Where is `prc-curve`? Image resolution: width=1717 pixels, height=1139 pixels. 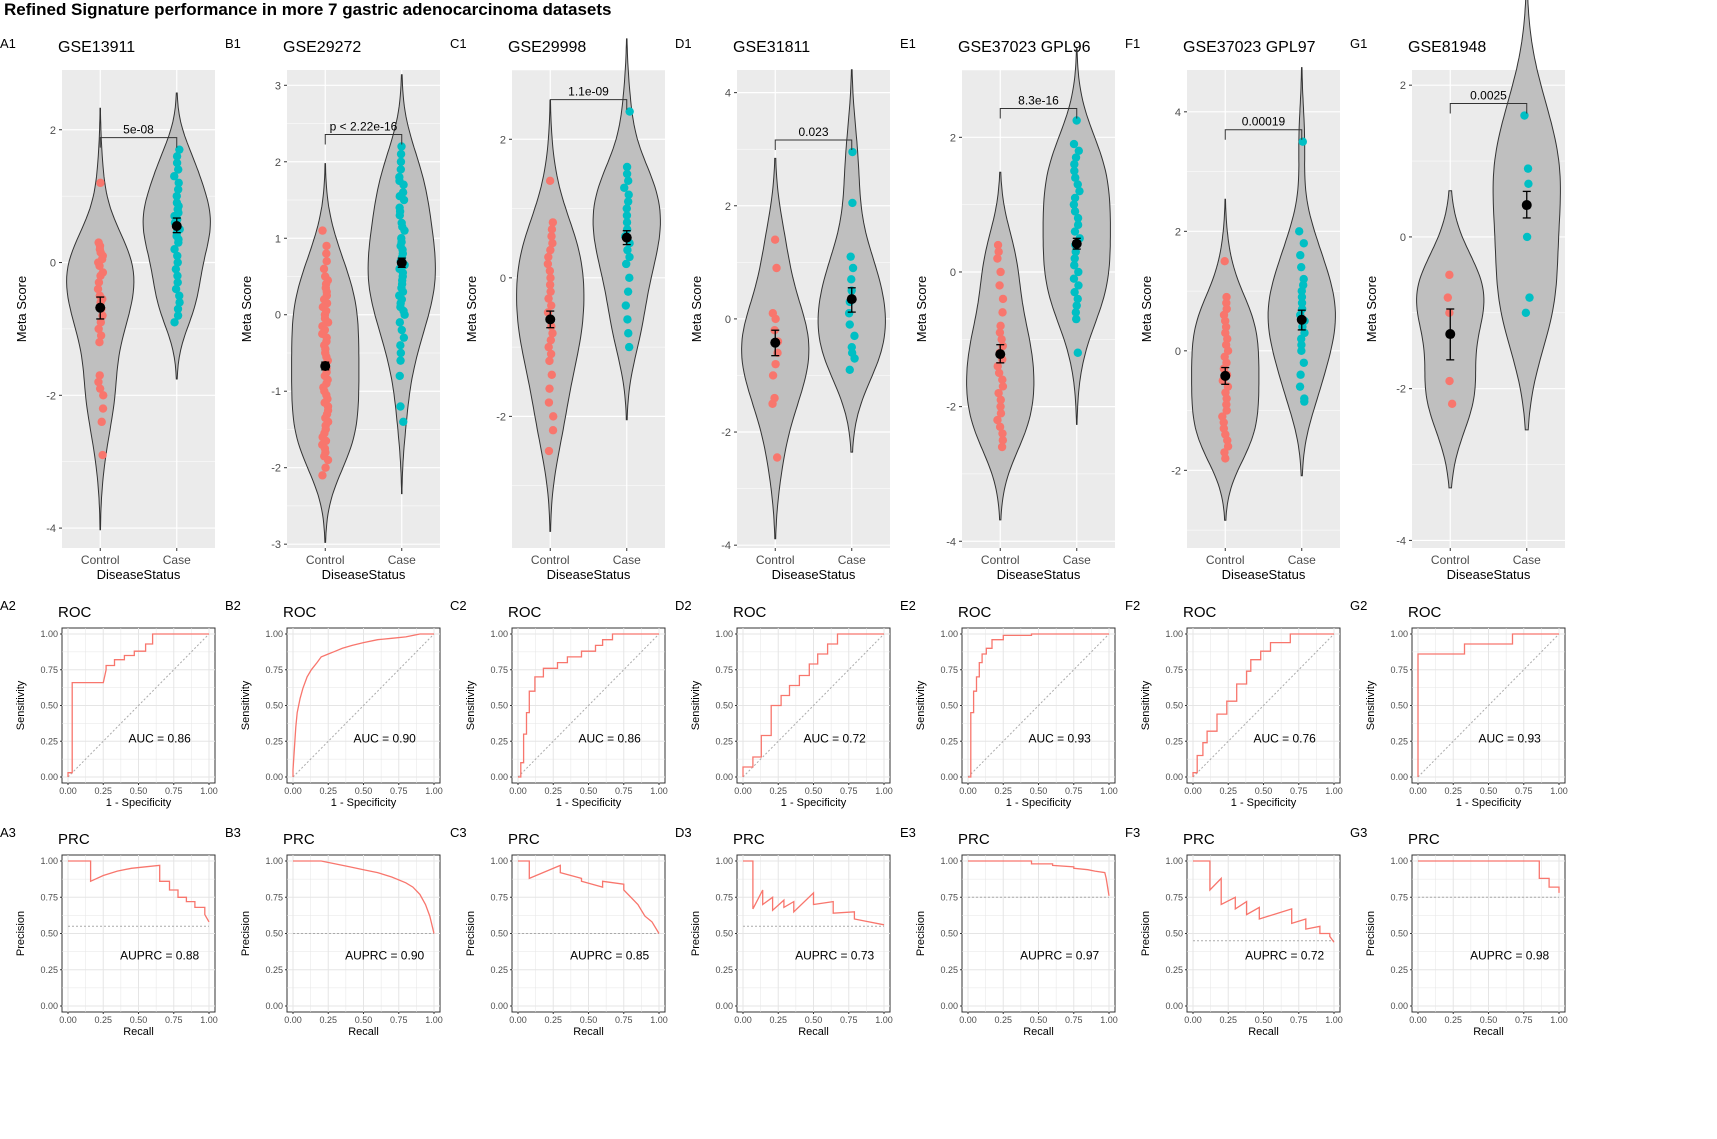 prc-curve is located at coordinates (139, 891).